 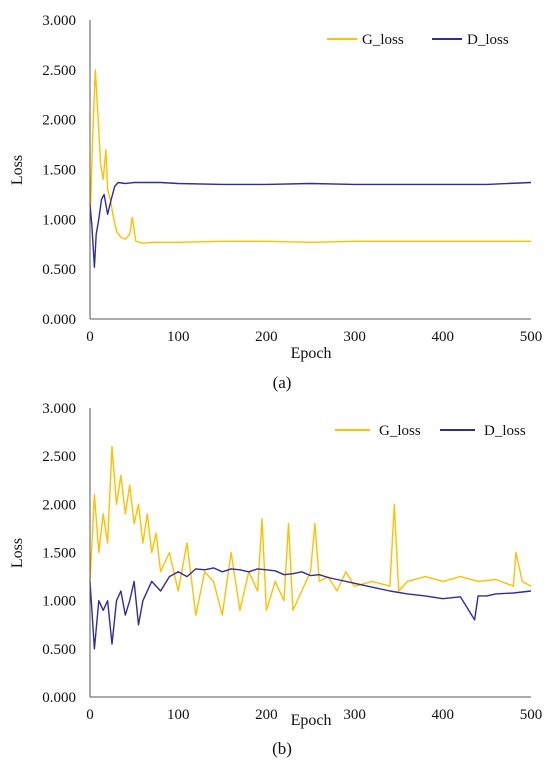 What do you see at coordinates (505, 431) in the screenshot?
I see `legend-label-d-loss-b: D_loss` at bounding box center [505, 431].